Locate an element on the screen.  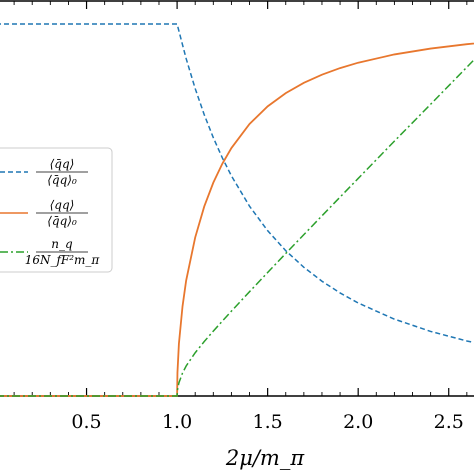
x-tick-label: 2.5 is located at coordinates (449, 422).